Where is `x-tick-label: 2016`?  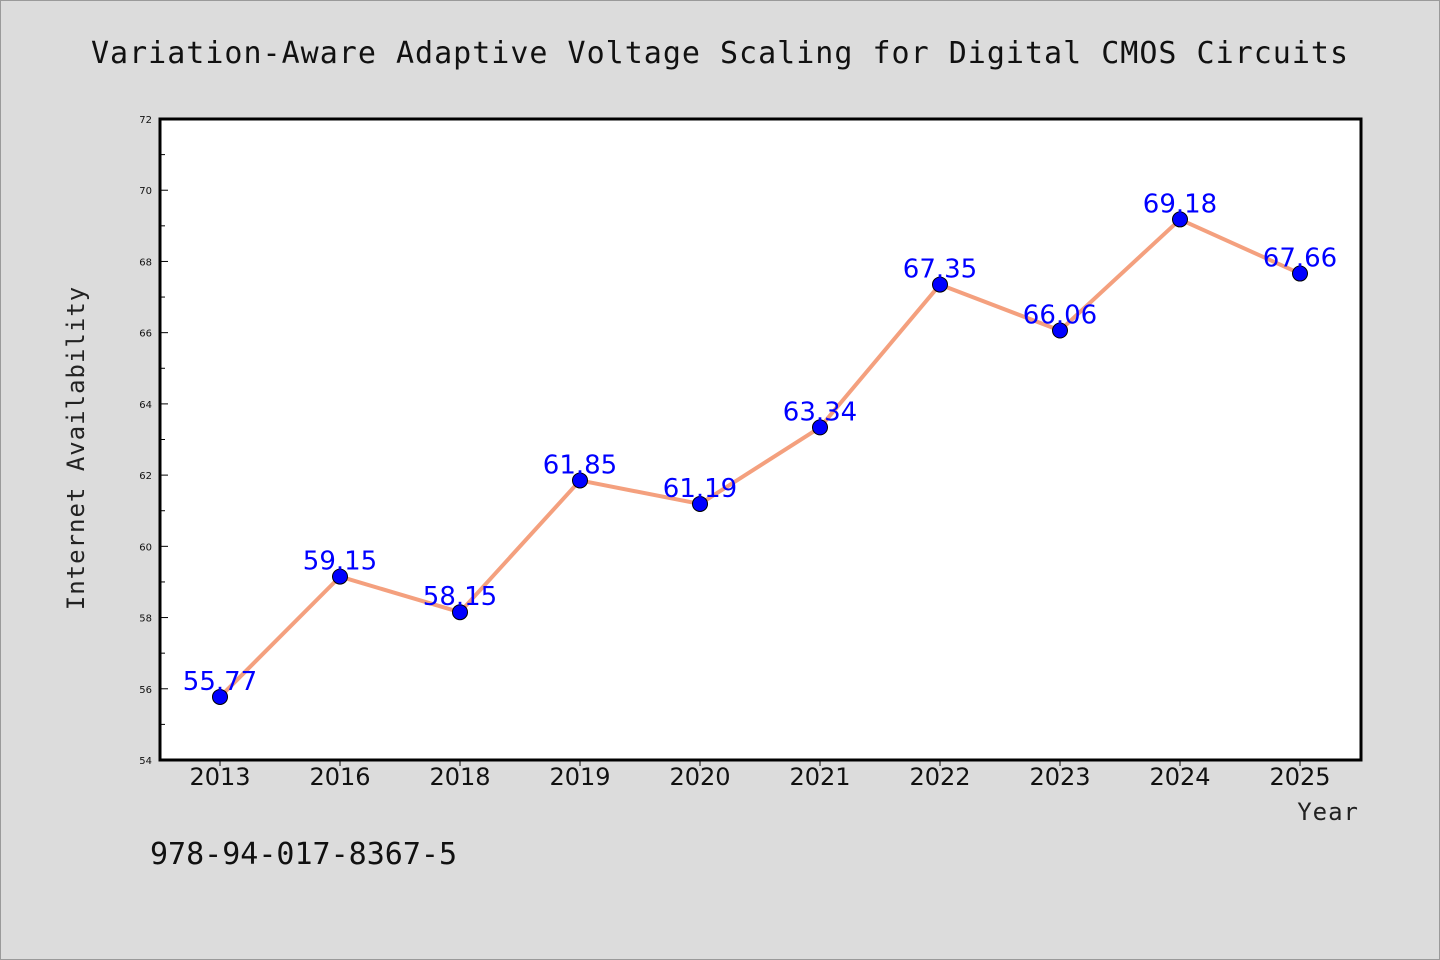
x-tick-label: 2016 is located at coordinates (339, 777).